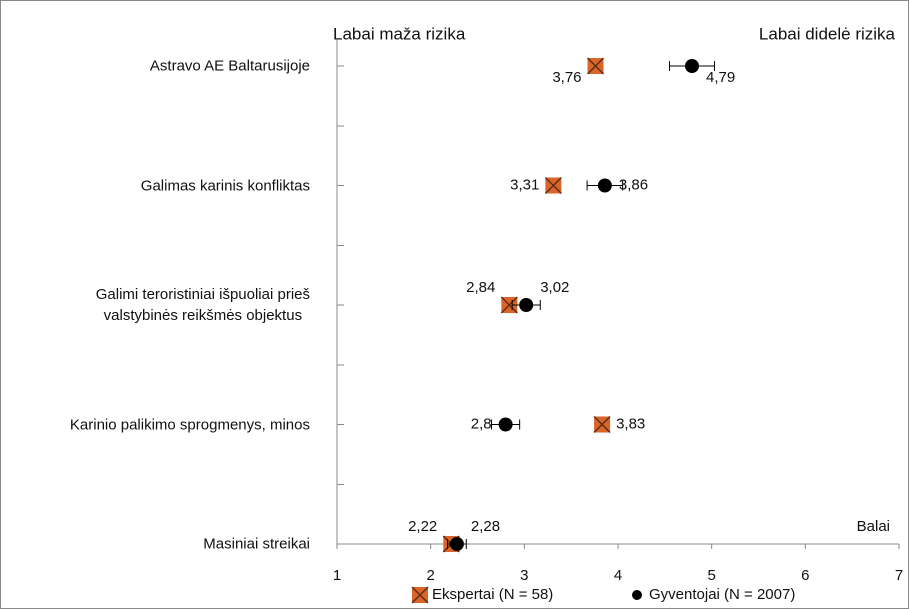 The width and height of the screenshot is (909, 609). Describe the element at coordinates (256, 544) in the screenshot. I see `category-label: Masiniai streikai` at that location.